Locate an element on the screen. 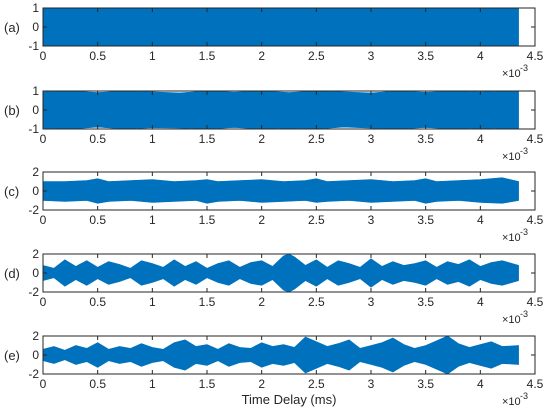  panel-label: (c) is located at coordinates (11, 191).